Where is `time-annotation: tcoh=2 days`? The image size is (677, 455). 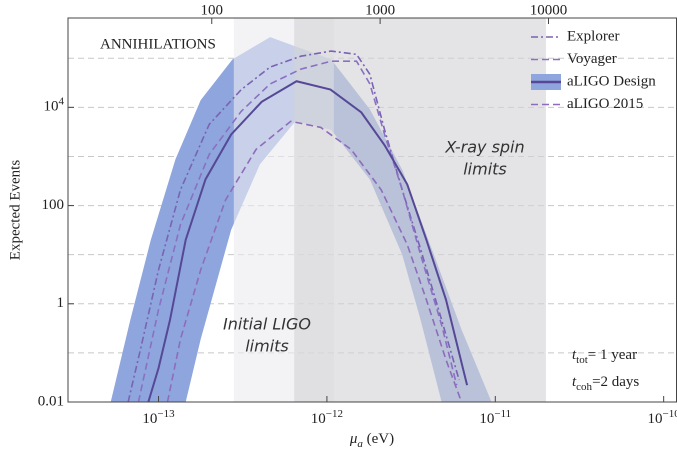 time-annotation: tcoh=2 days is located at coordinates (605, 383).